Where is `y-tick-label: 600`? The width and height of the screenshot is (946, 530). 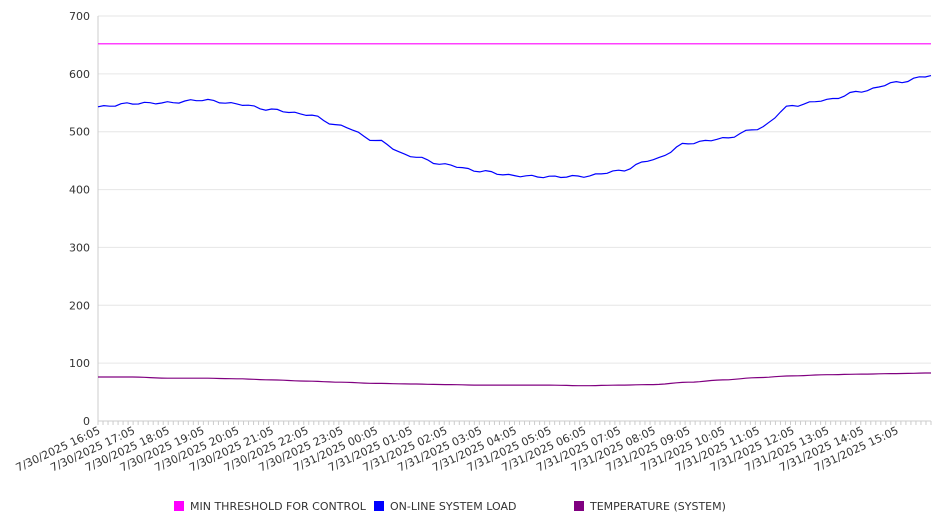
y-tick-label: 600 is located at coordinates (79, 74).